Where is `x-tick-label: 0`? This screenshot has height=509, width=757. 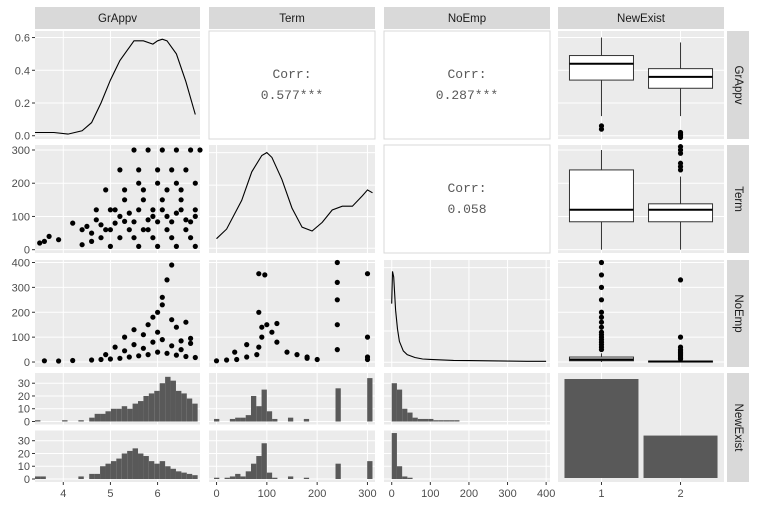 x-tick-label: 0 is located at coordinates (216, 494).